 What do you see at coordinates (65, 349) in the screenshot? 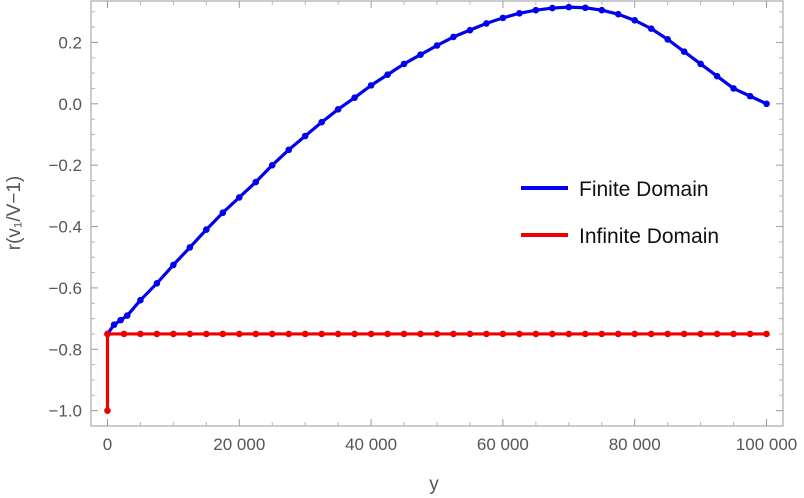
I see `y-tick-label: −0.8` at bounding box center [65, 349].